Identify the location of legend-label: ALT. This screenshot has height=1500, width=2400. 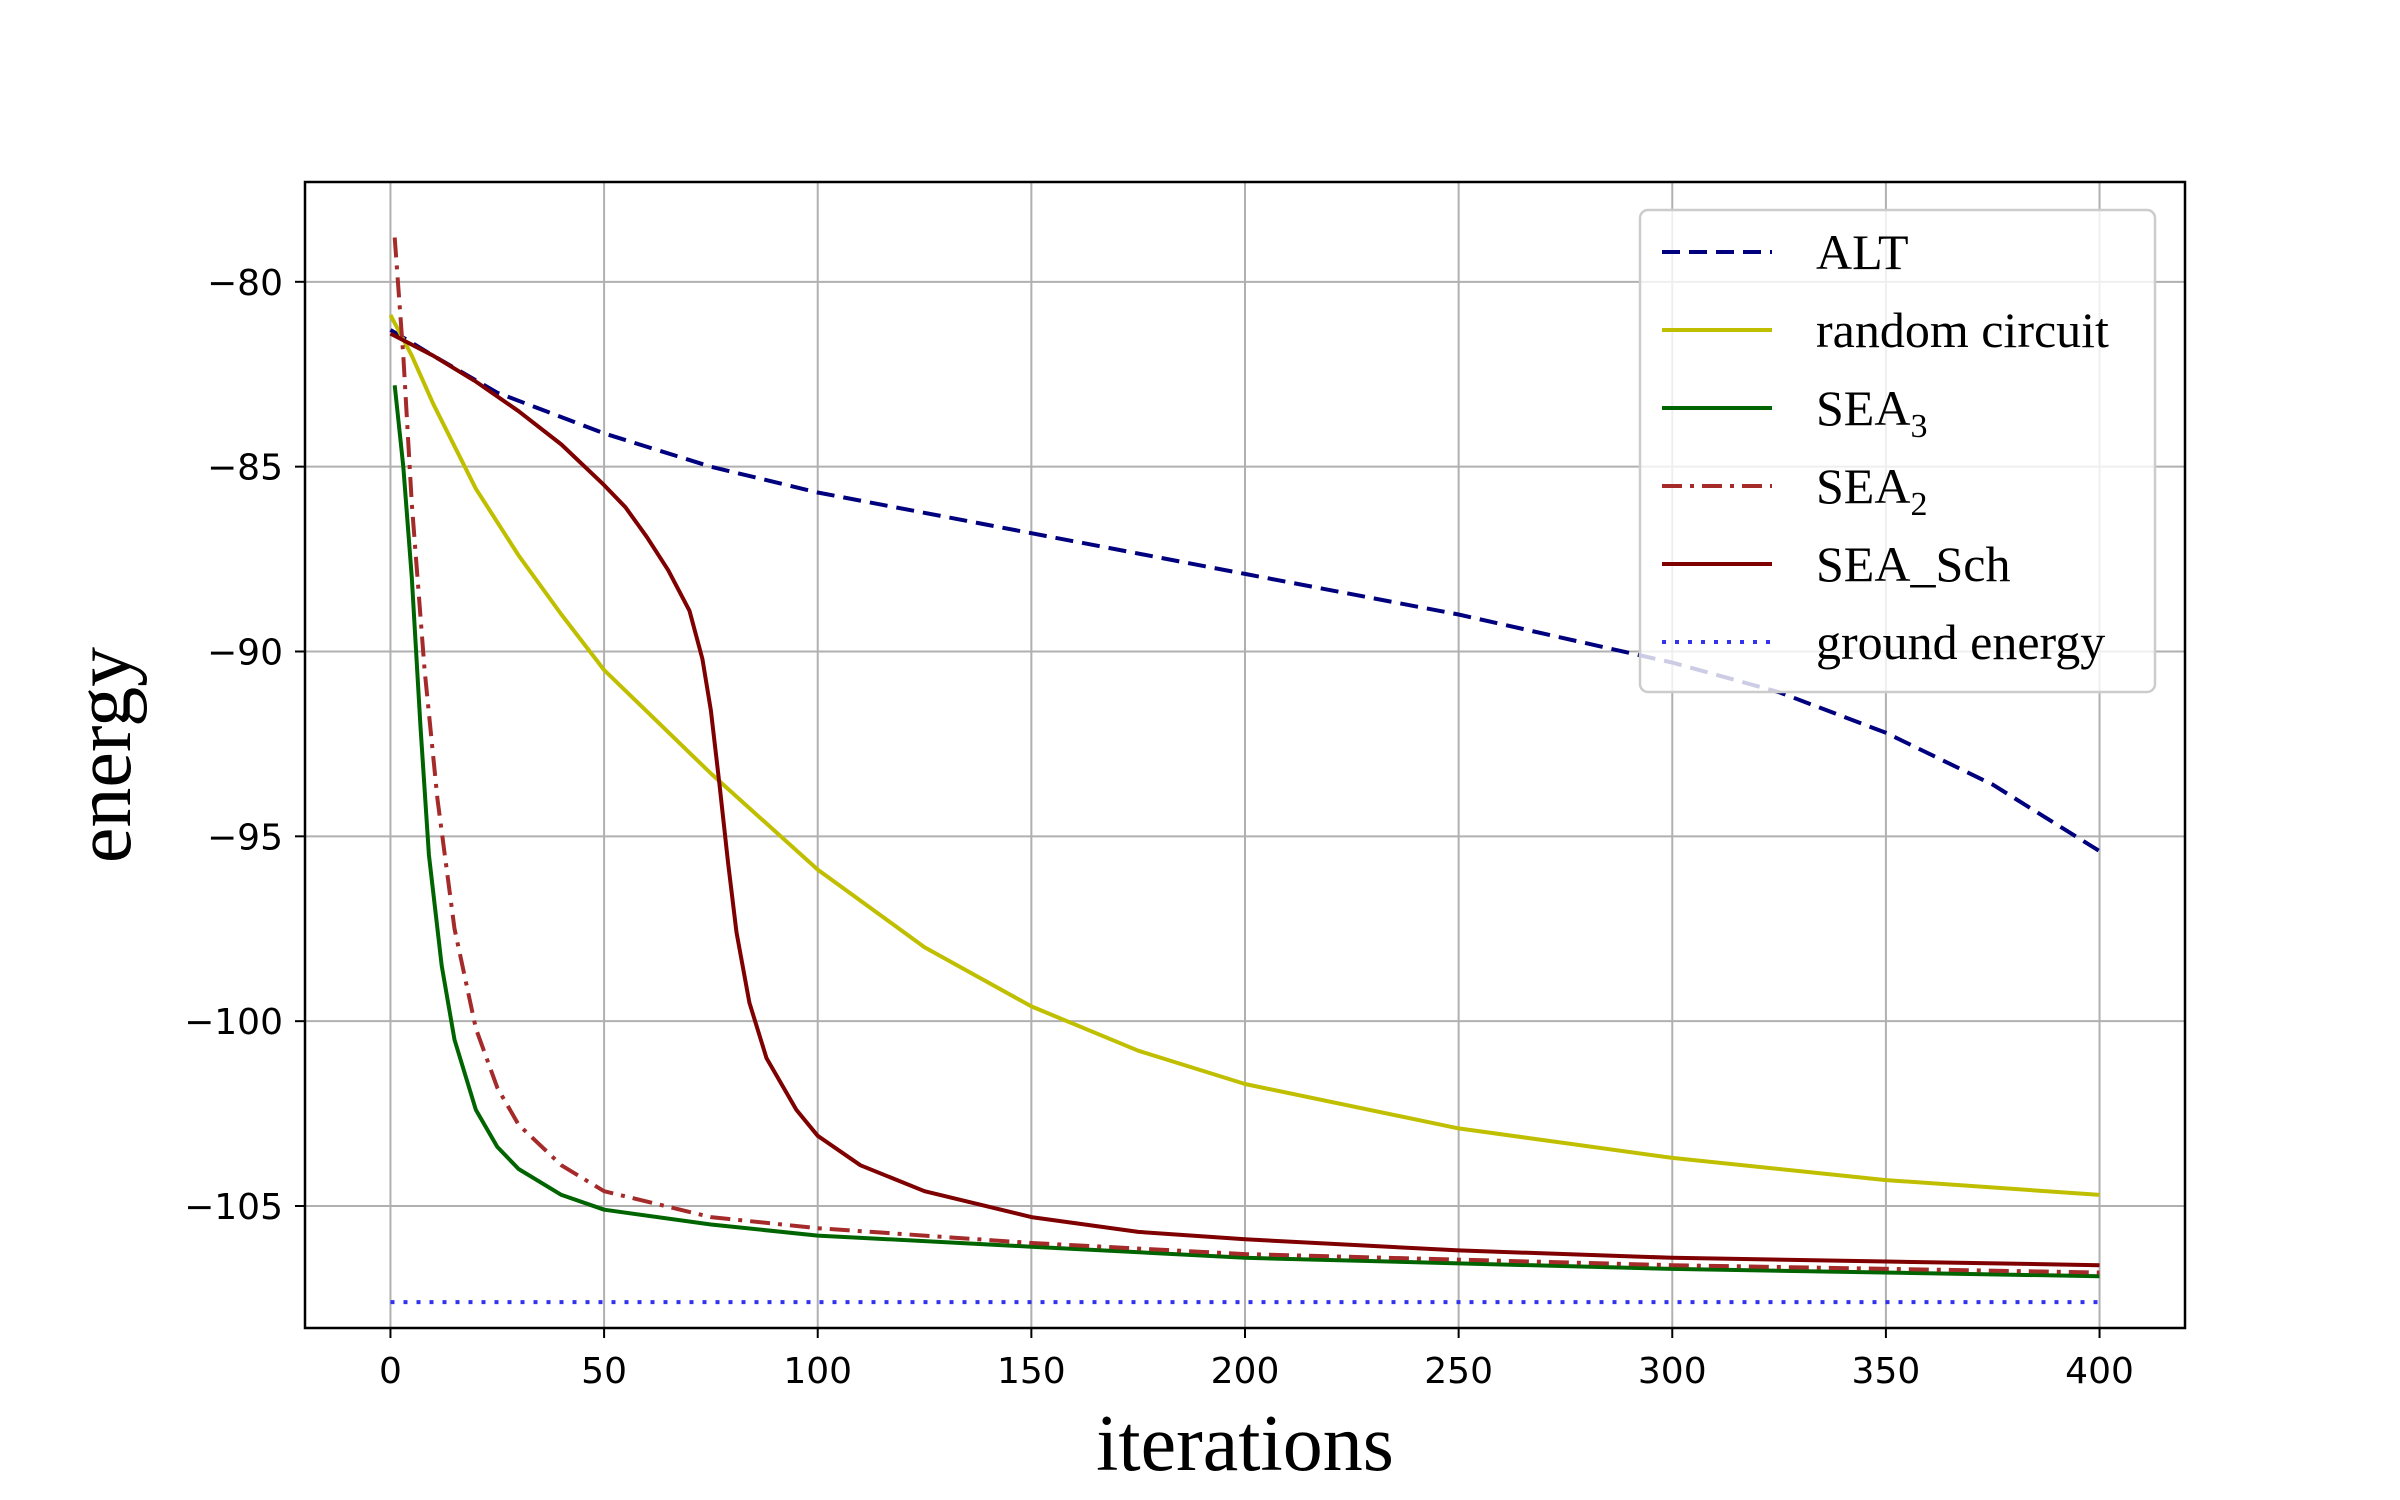
(1862, 252).